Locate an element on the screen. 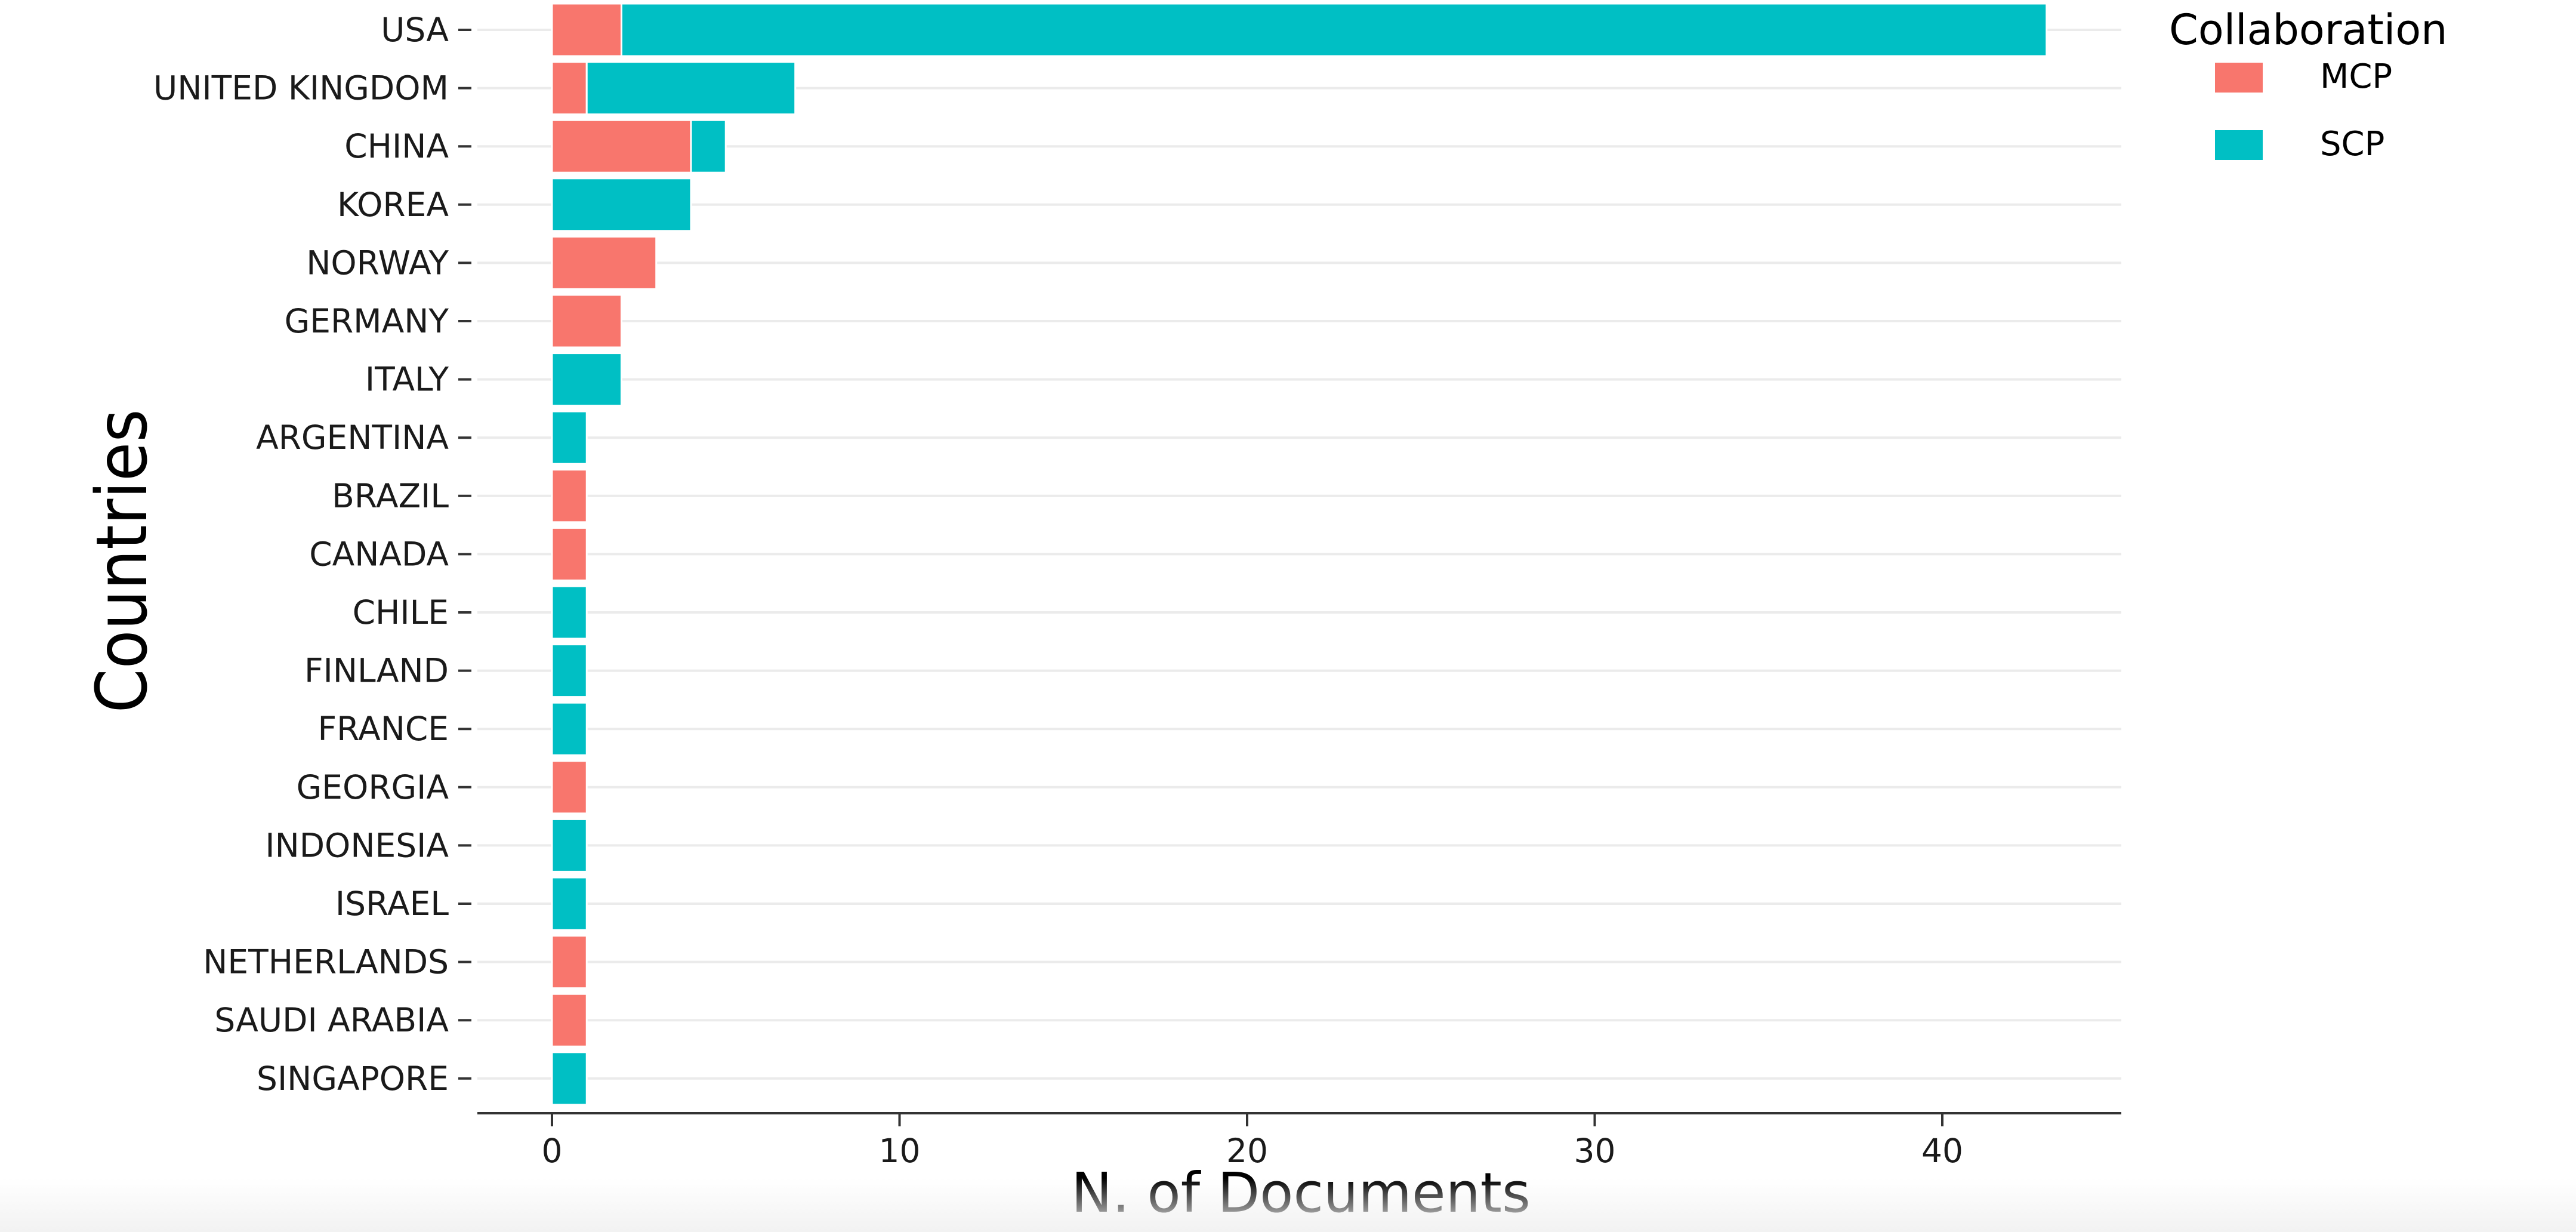 This screenshot has width=2576, height=1232. y-tick-label: GEORGIA is located at coordinates (373, 787).